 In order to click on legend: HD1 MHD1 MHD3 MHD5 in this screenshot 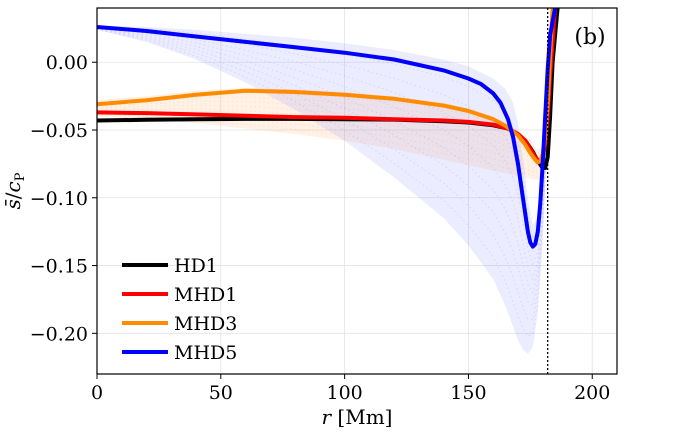, I will do `click(179, 309)`.